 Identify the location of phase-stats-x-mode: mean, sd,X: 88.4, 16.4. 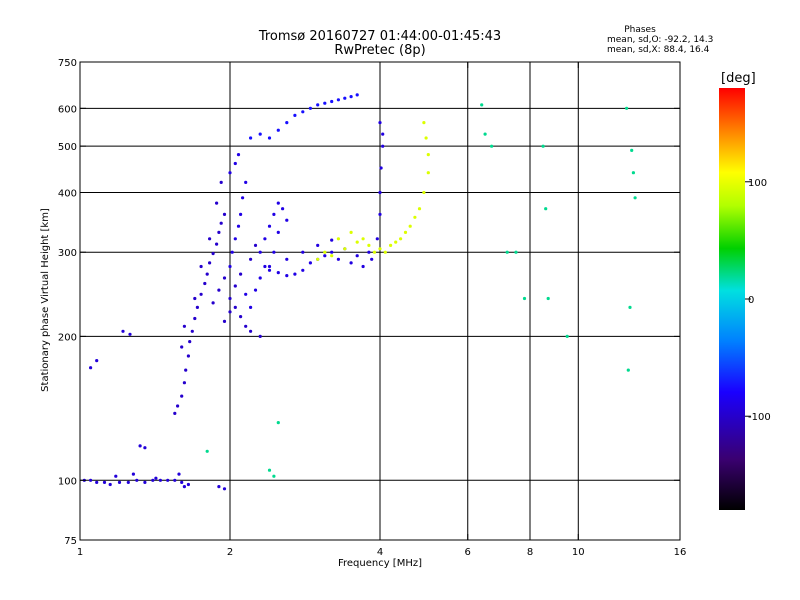
(658, 50).